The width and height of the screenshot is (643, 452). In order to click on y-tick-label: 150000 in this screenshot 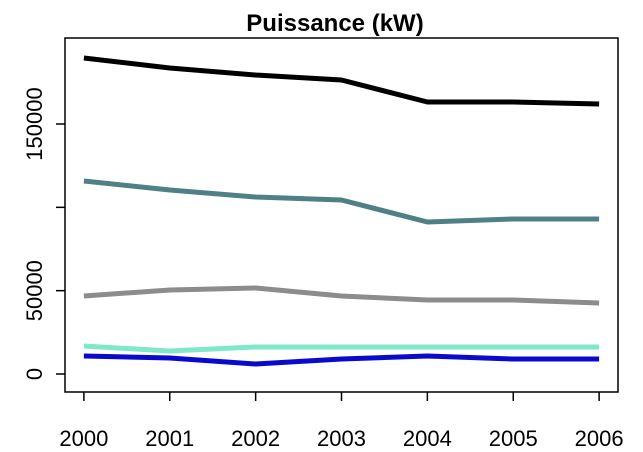, I will do `click(34, 123)`.